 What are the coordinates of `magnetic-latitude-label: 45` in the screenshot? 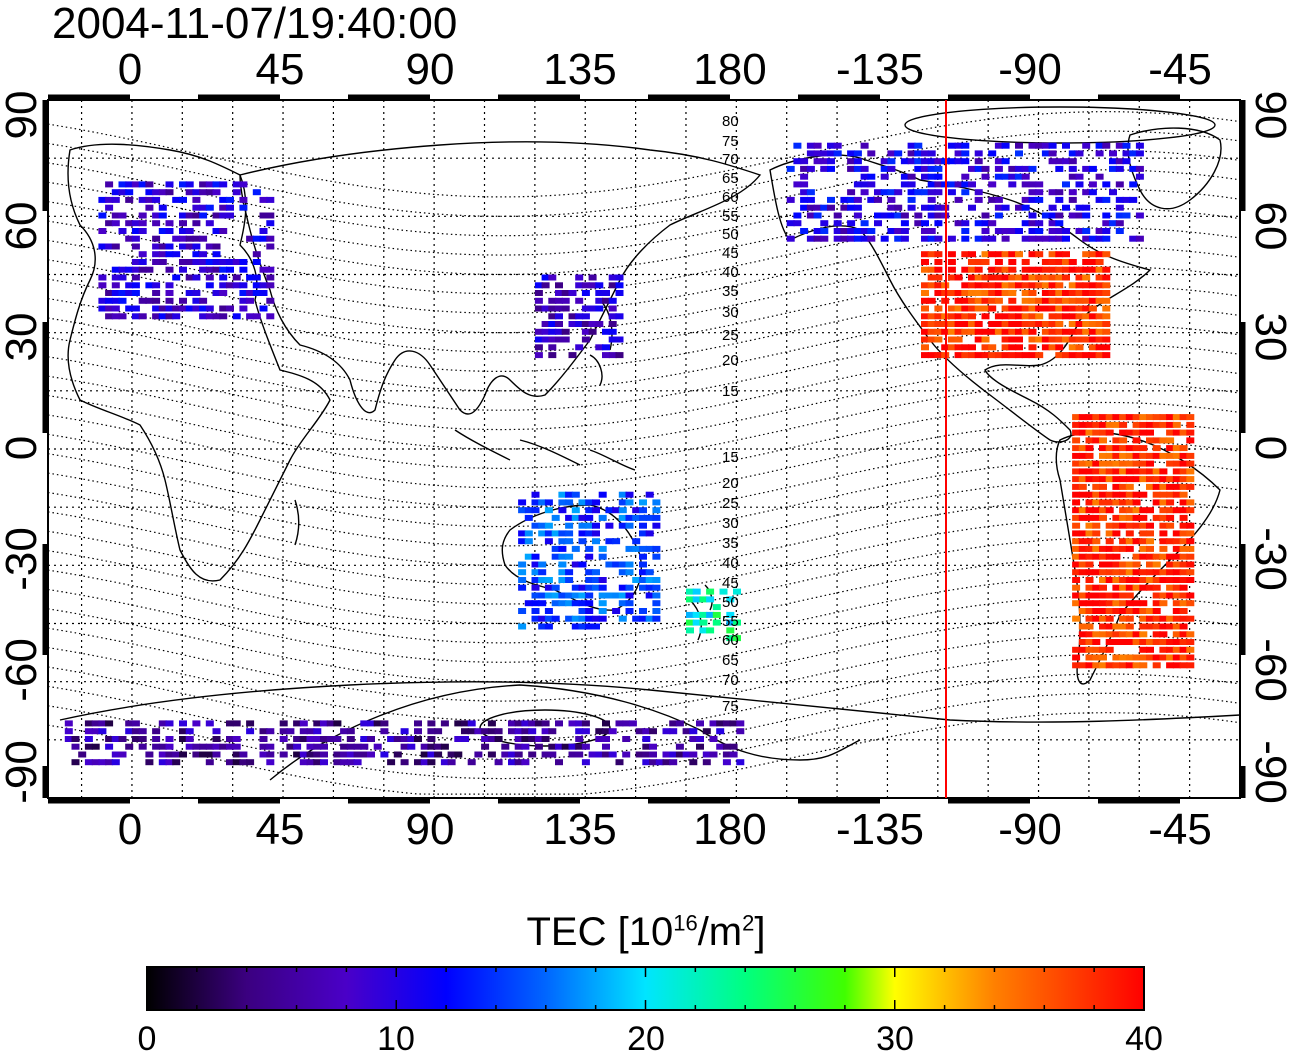 It's located at (730, 583).